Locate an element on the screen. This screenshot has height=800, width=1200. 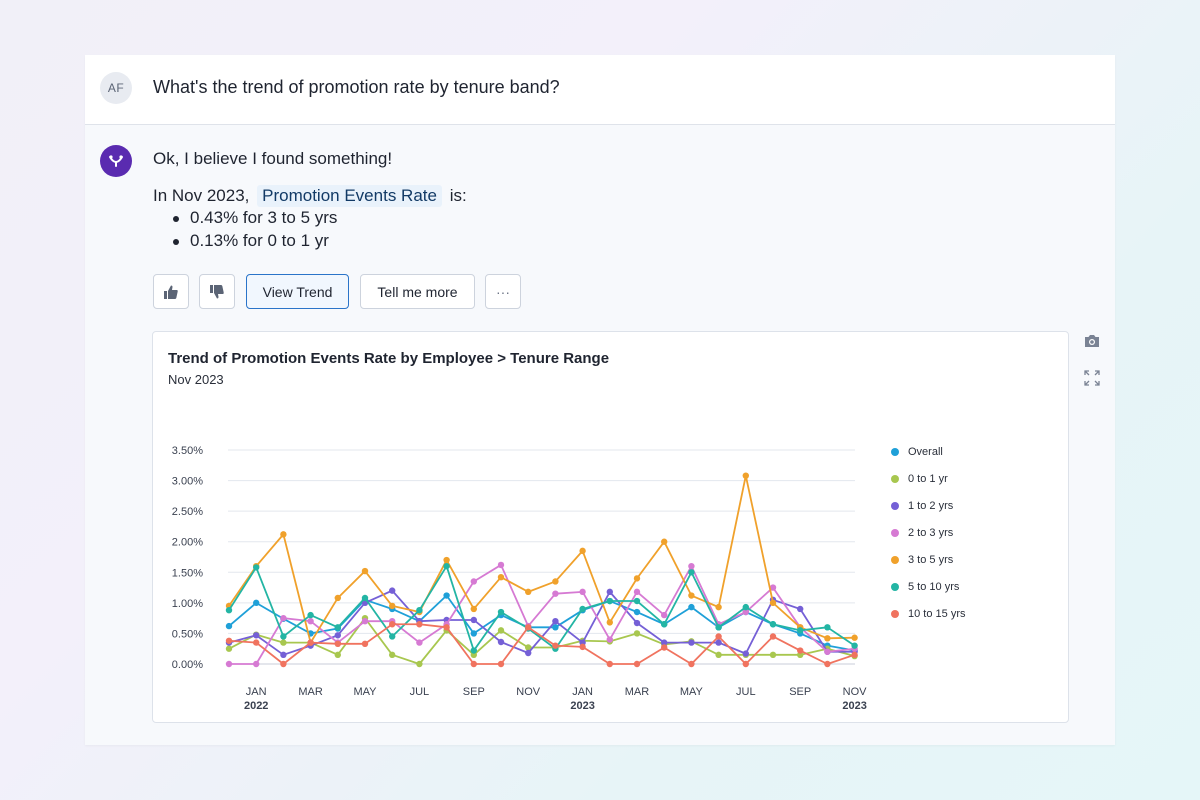
camera-button is located at coordinates (1092, 341).